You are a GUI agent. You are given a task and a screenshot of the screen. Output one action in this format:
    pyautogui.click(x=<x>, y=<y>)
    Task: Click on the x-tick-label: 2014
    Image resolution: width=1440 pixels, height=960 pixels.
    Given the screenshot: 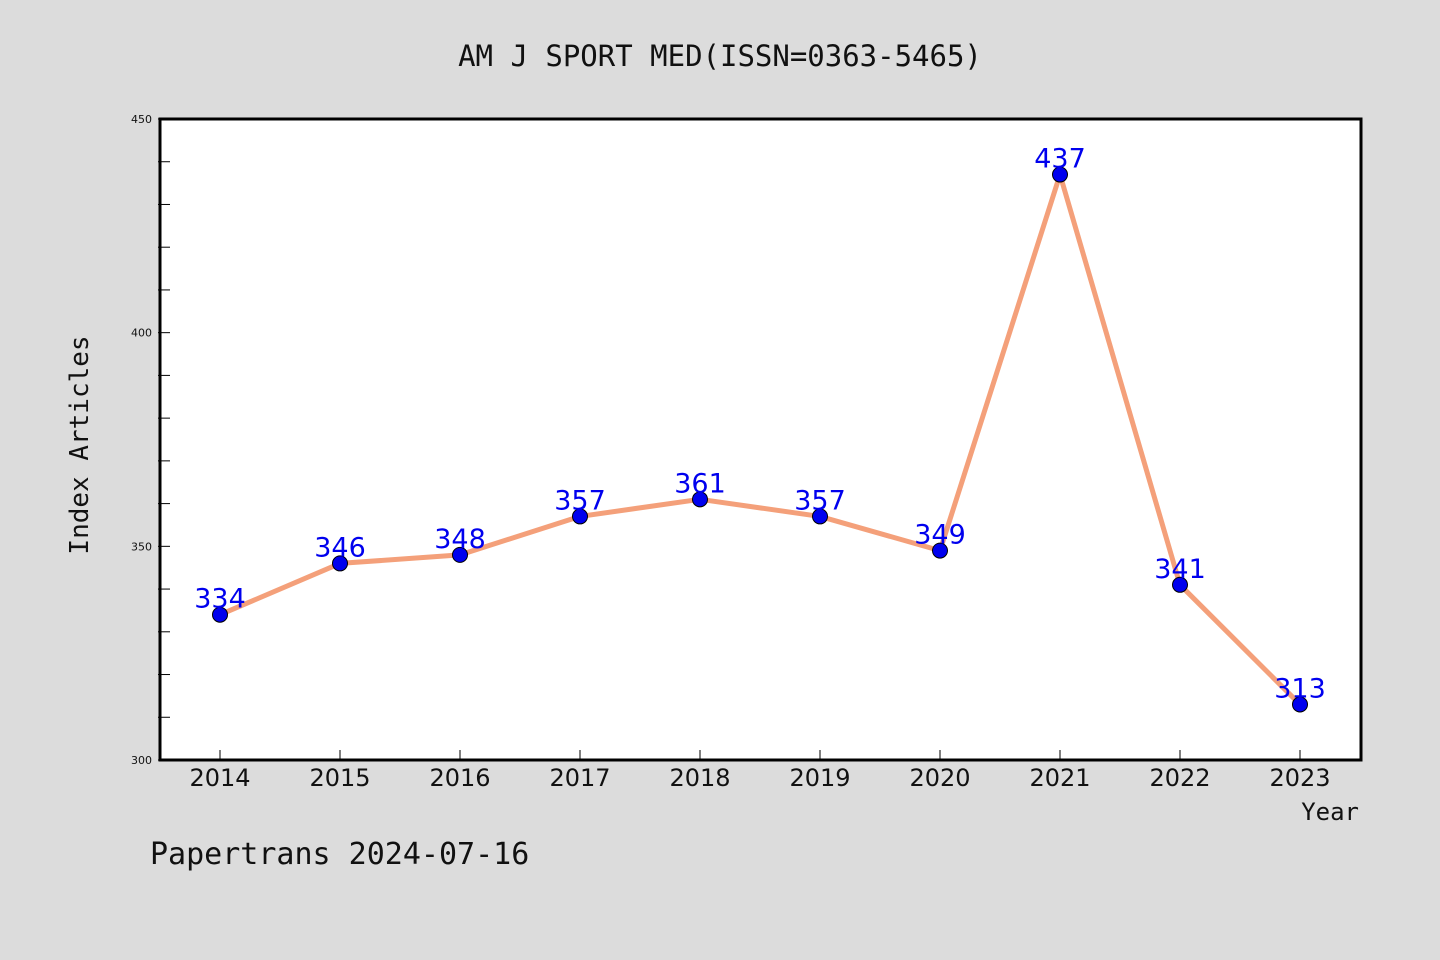 What is the action you would take?
    pyautogui.click(x=219, y=778)
    